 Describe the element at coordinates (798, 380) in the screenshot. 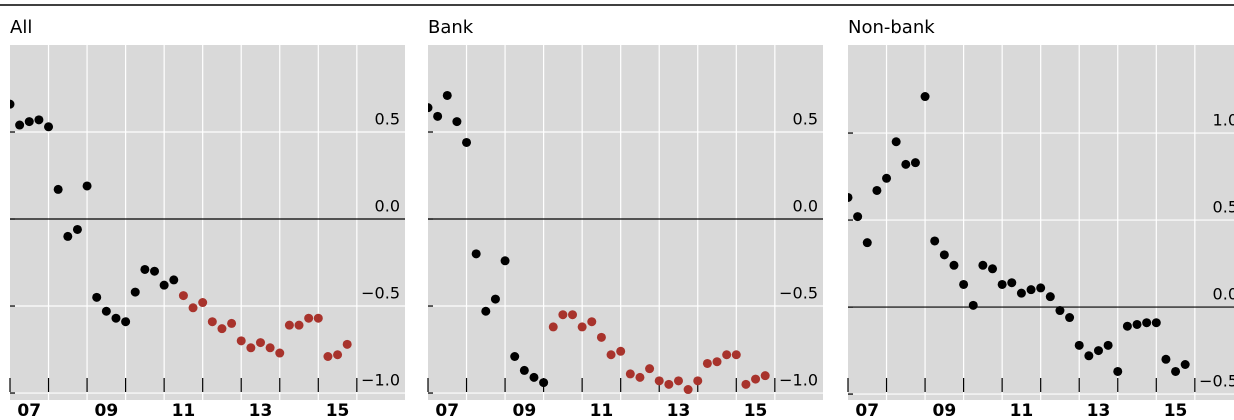

I see `y-tick-label: −1.0` at that location.